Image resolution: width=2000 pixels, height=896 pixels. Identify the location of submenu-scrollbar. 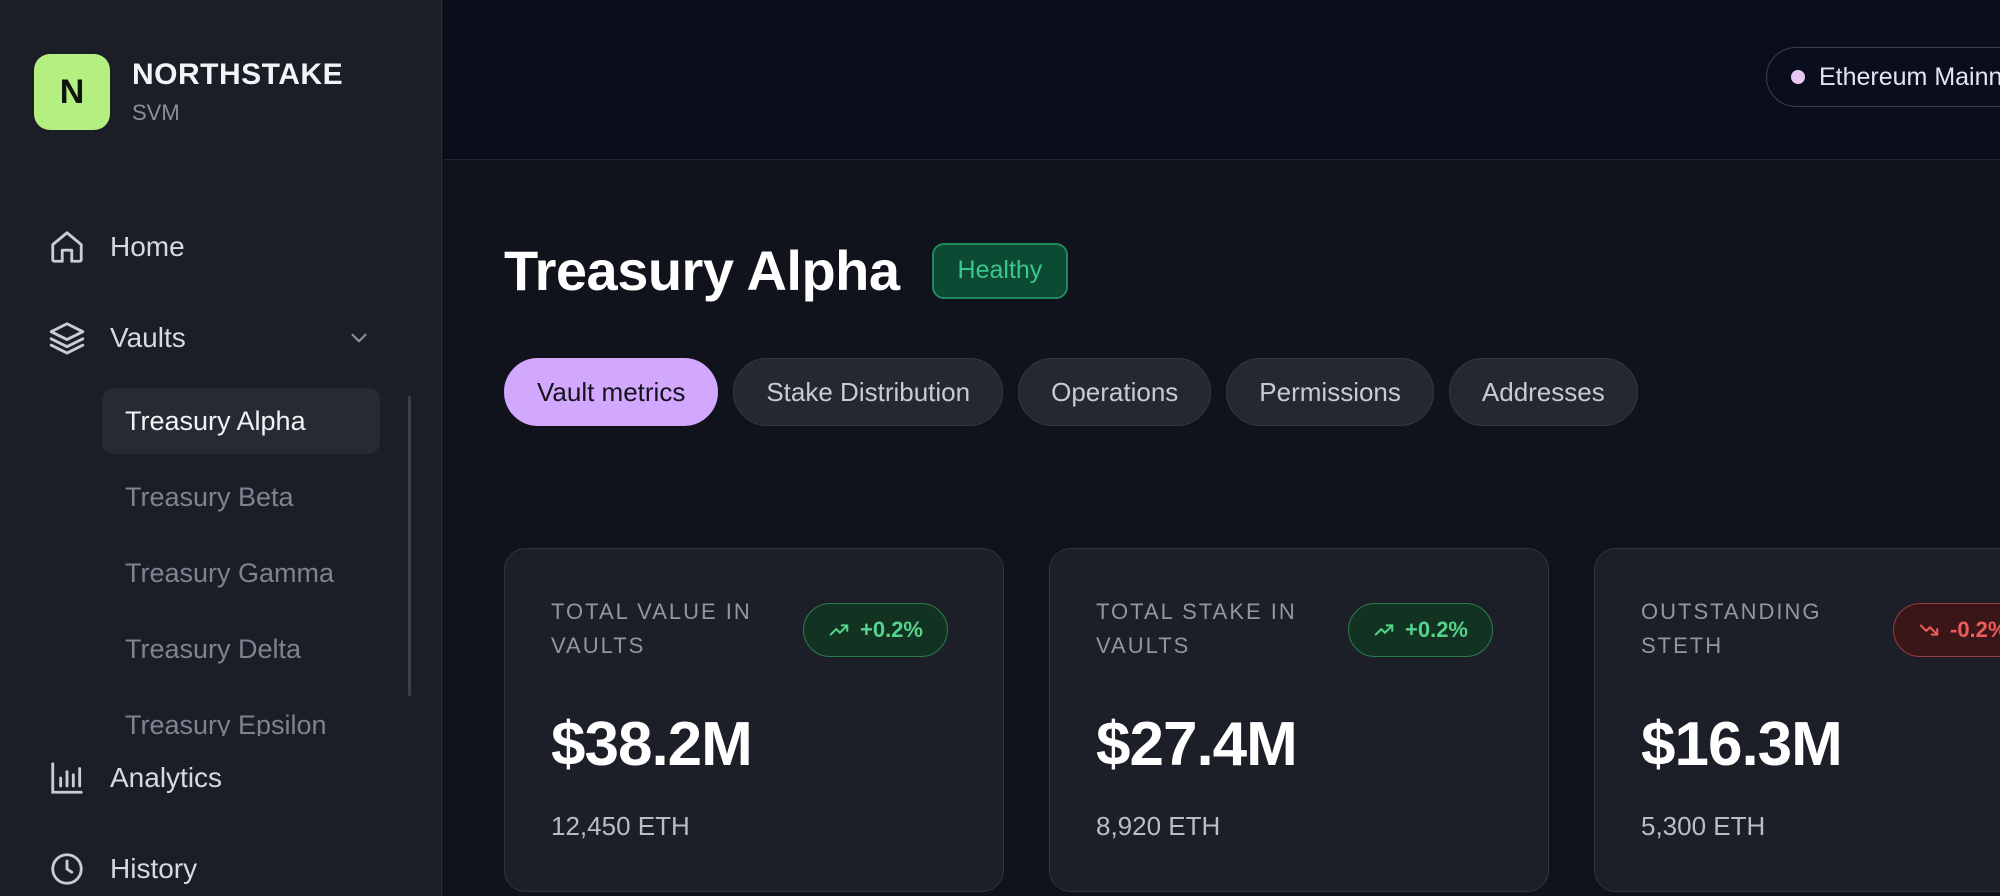
(409, 546).